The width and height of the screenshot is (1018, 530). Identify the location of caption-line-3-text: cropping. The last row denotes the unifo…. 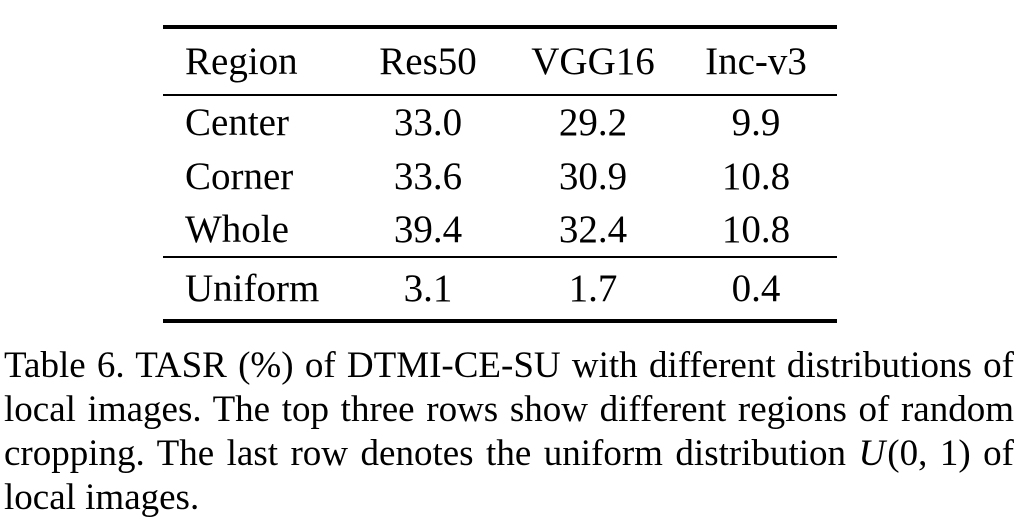
(431, 453).